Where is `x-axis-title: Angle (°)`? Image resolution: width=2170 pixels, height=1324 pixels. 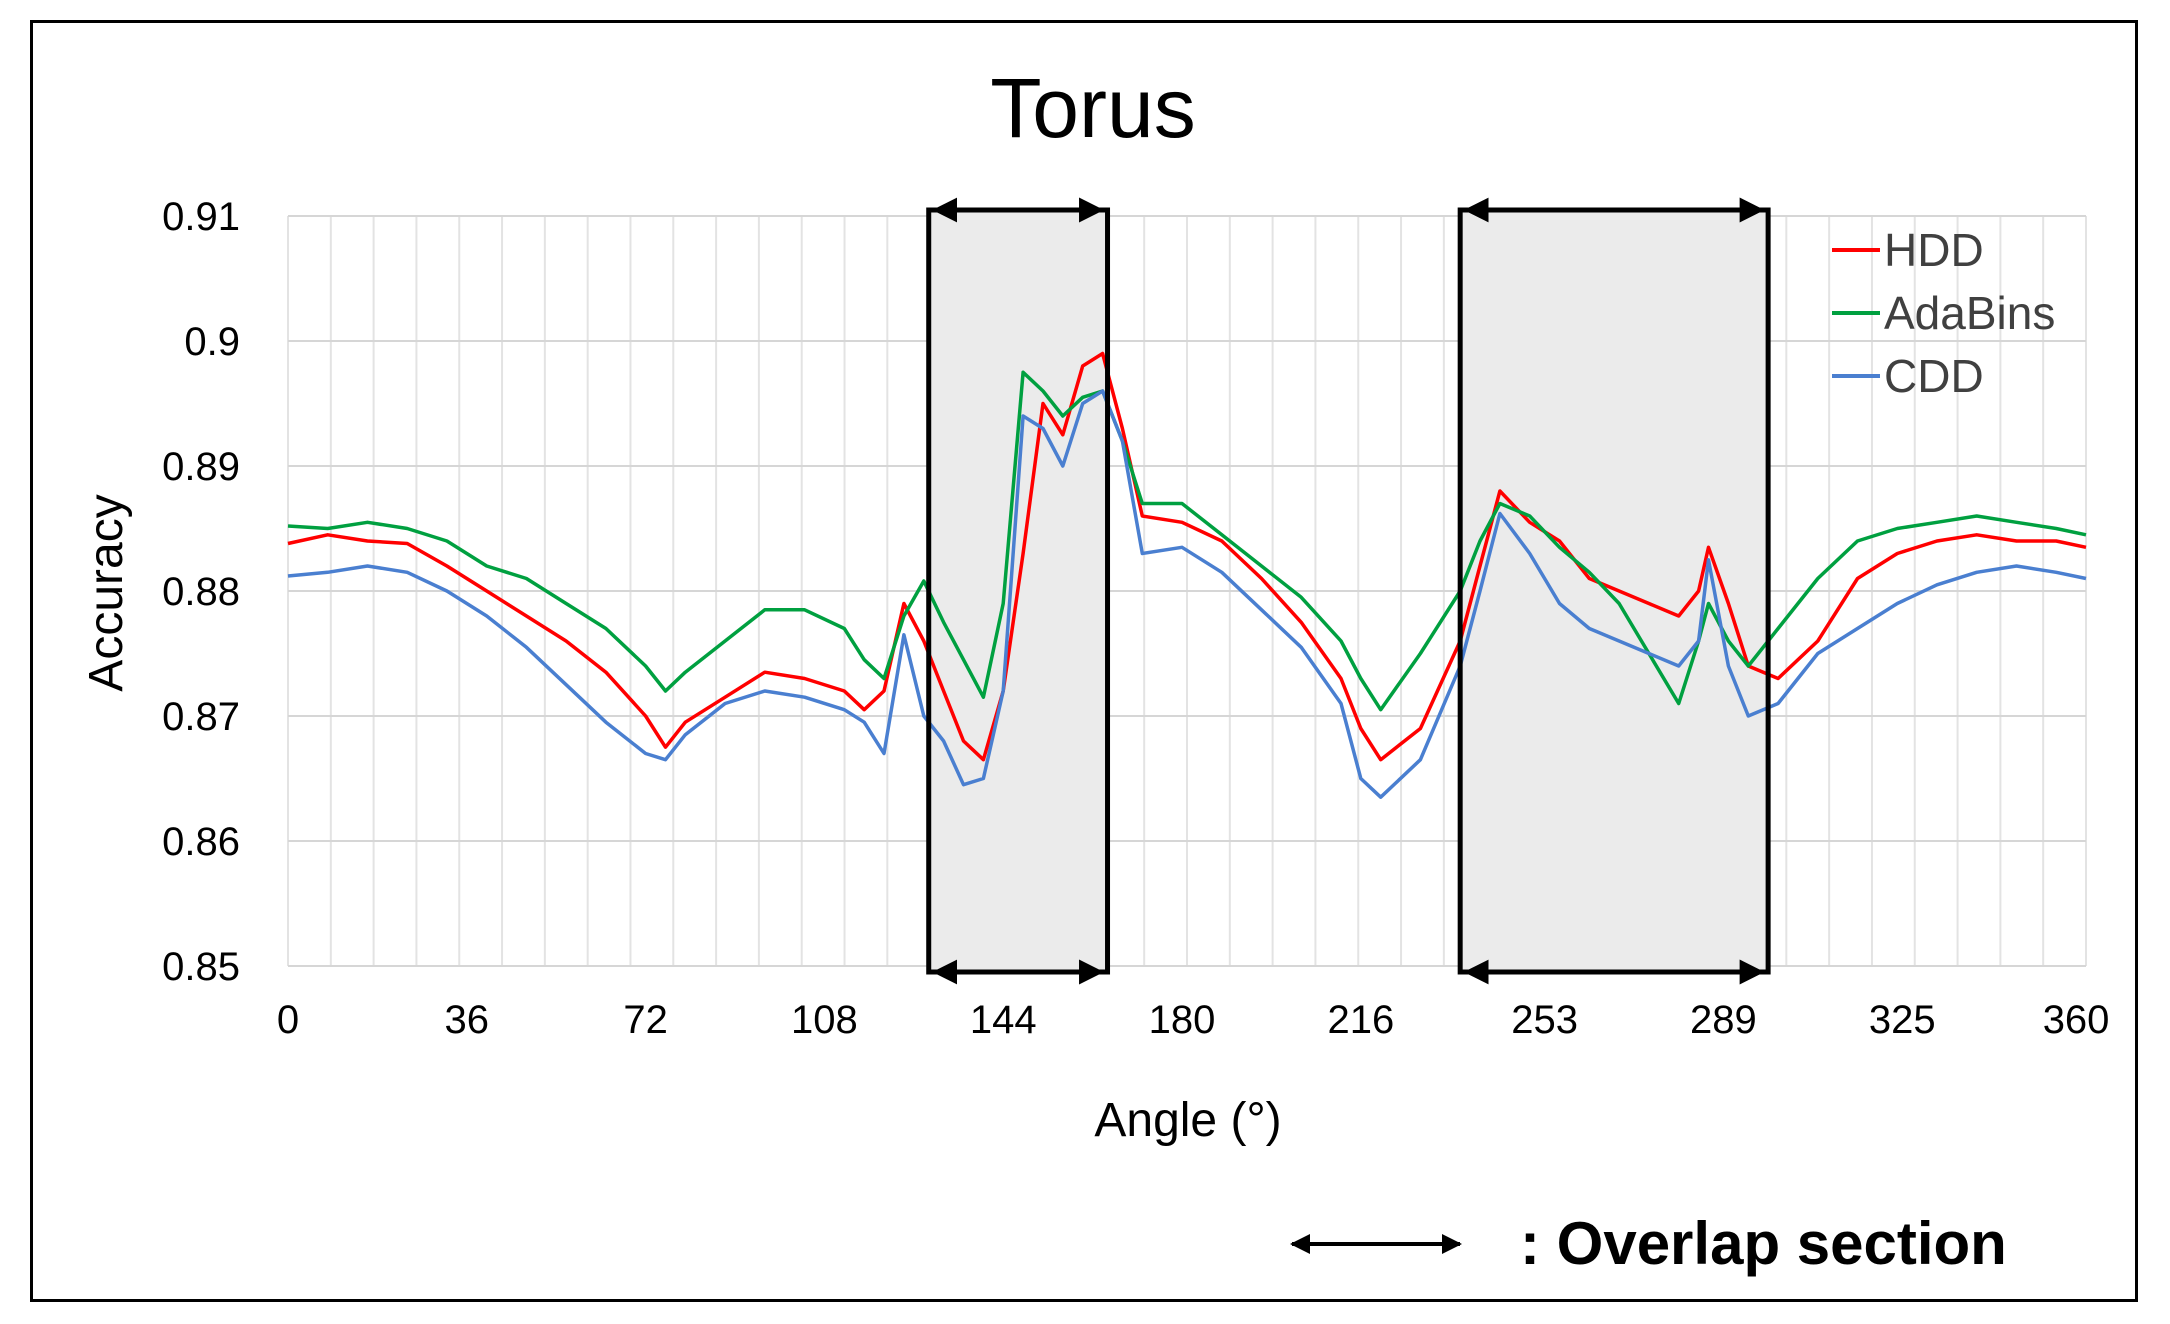 x-axis-title: Angle (°) is located at coordinates (1187, 1120).